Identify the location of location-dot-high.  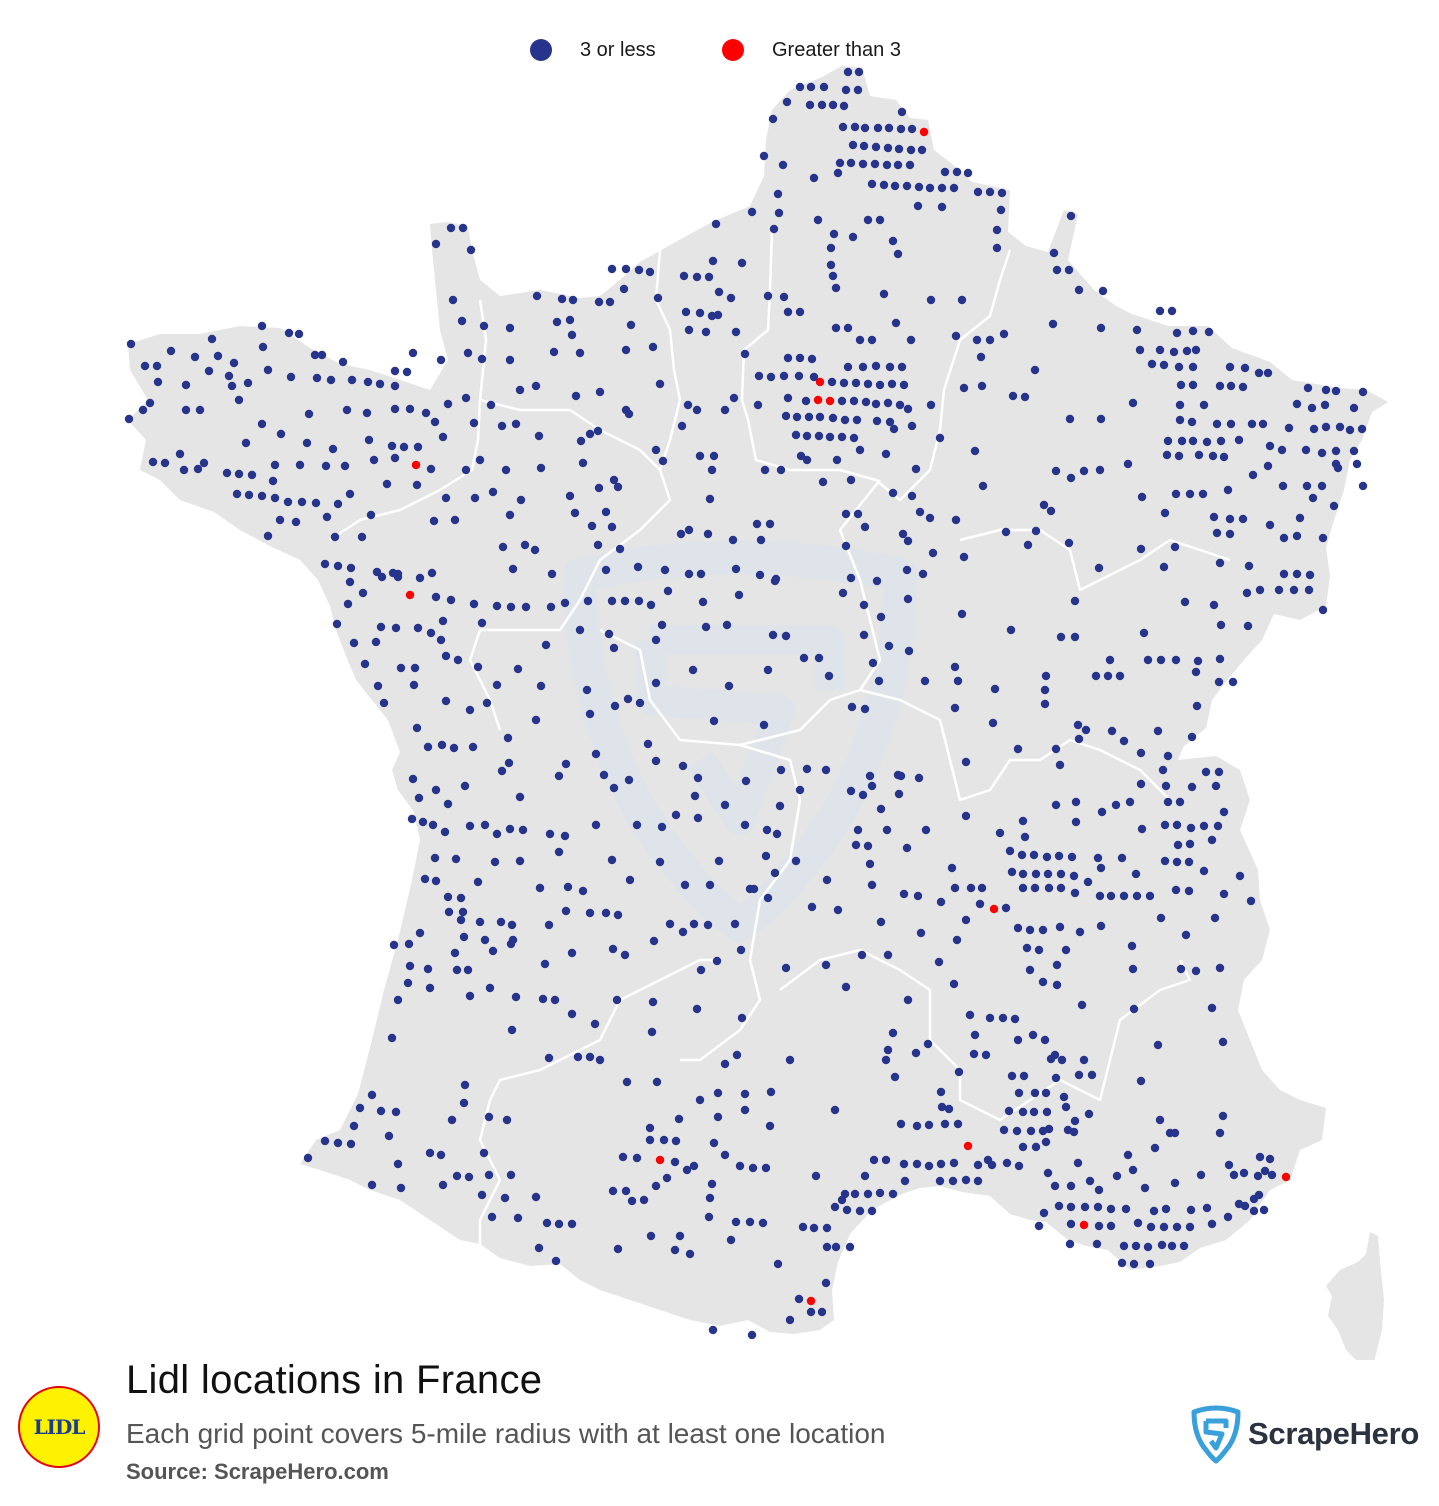
(820, 382).